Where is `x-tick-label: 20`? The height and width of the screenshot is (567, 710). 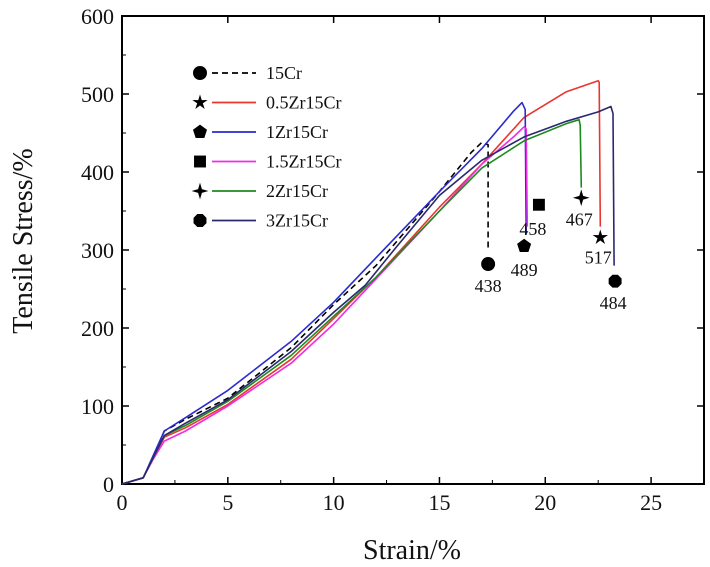 x-tick-label: 20 is located at coordinates (545, 502).